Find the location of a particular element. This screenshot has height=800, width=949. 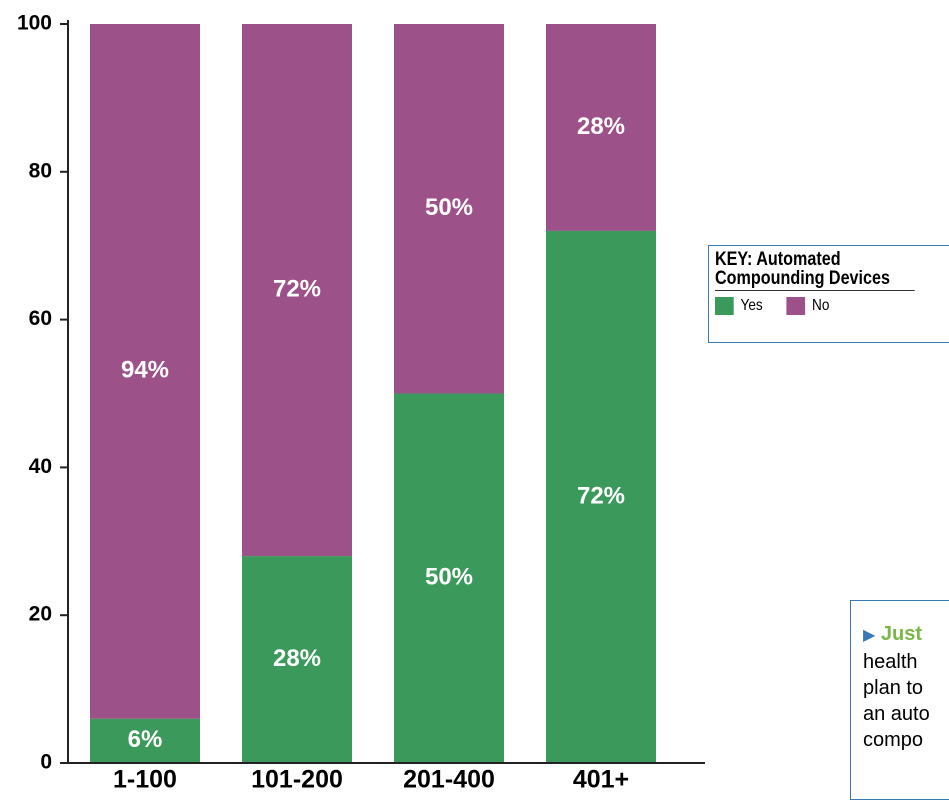

annotation-lead-line: ▶ Just is located at coordinates (906, 635).